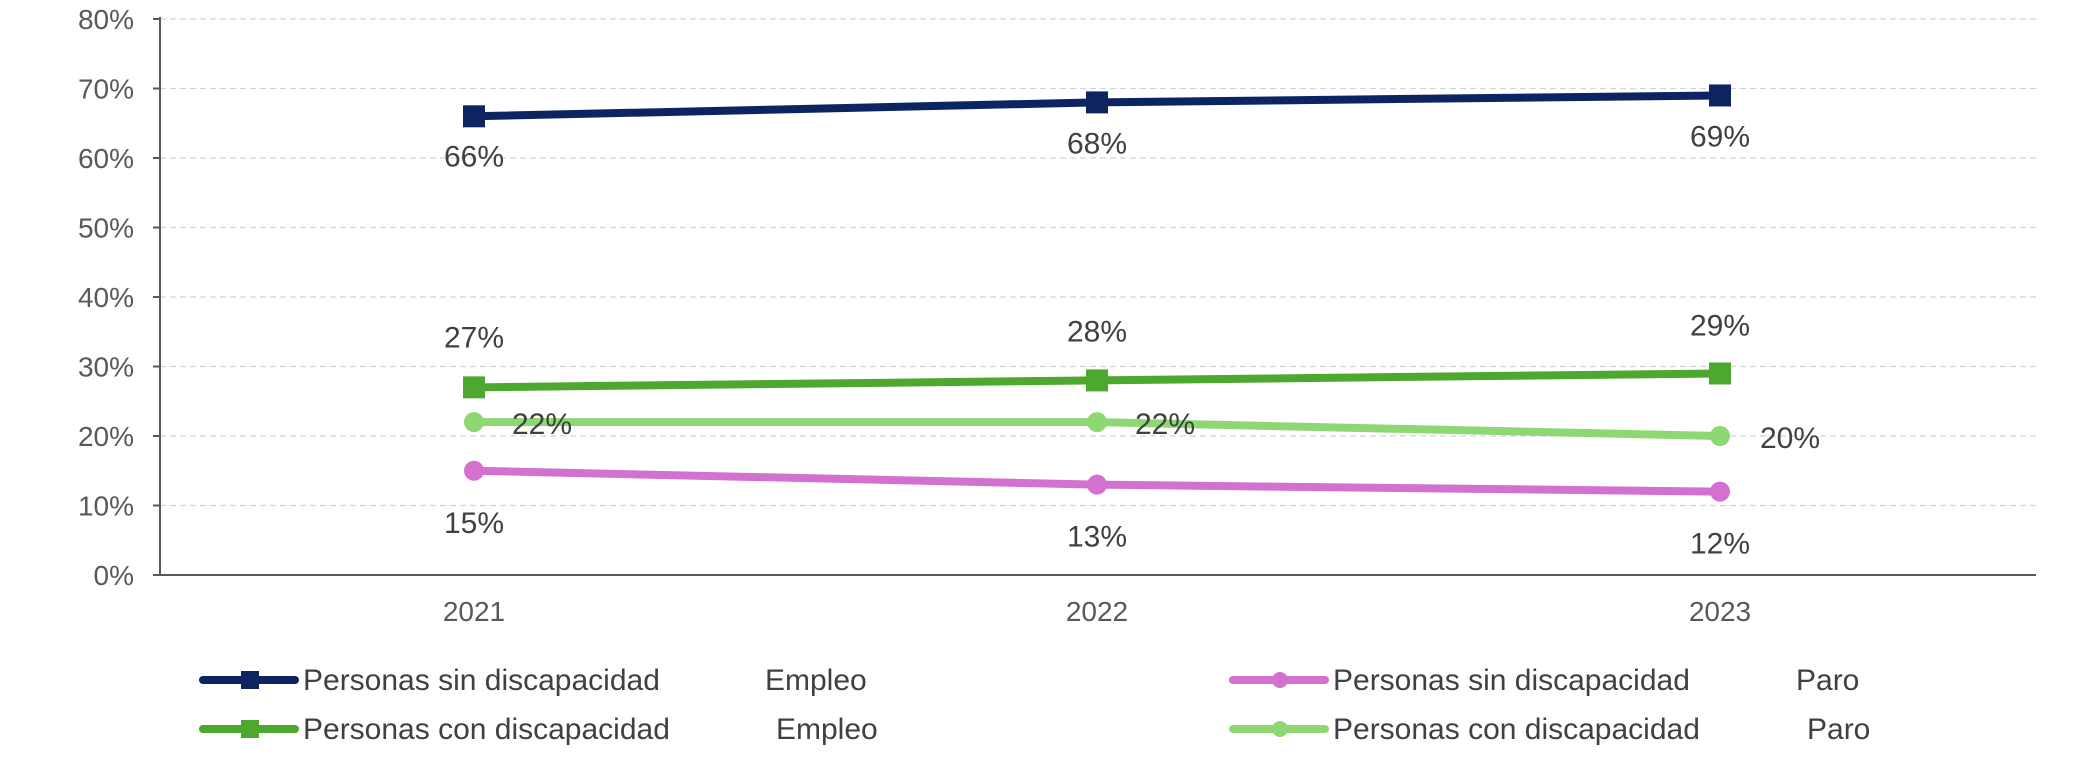  Describe the element at coordinates (1720, 611) in the screenshot. I see `x-tick-label: 2023` at that location.